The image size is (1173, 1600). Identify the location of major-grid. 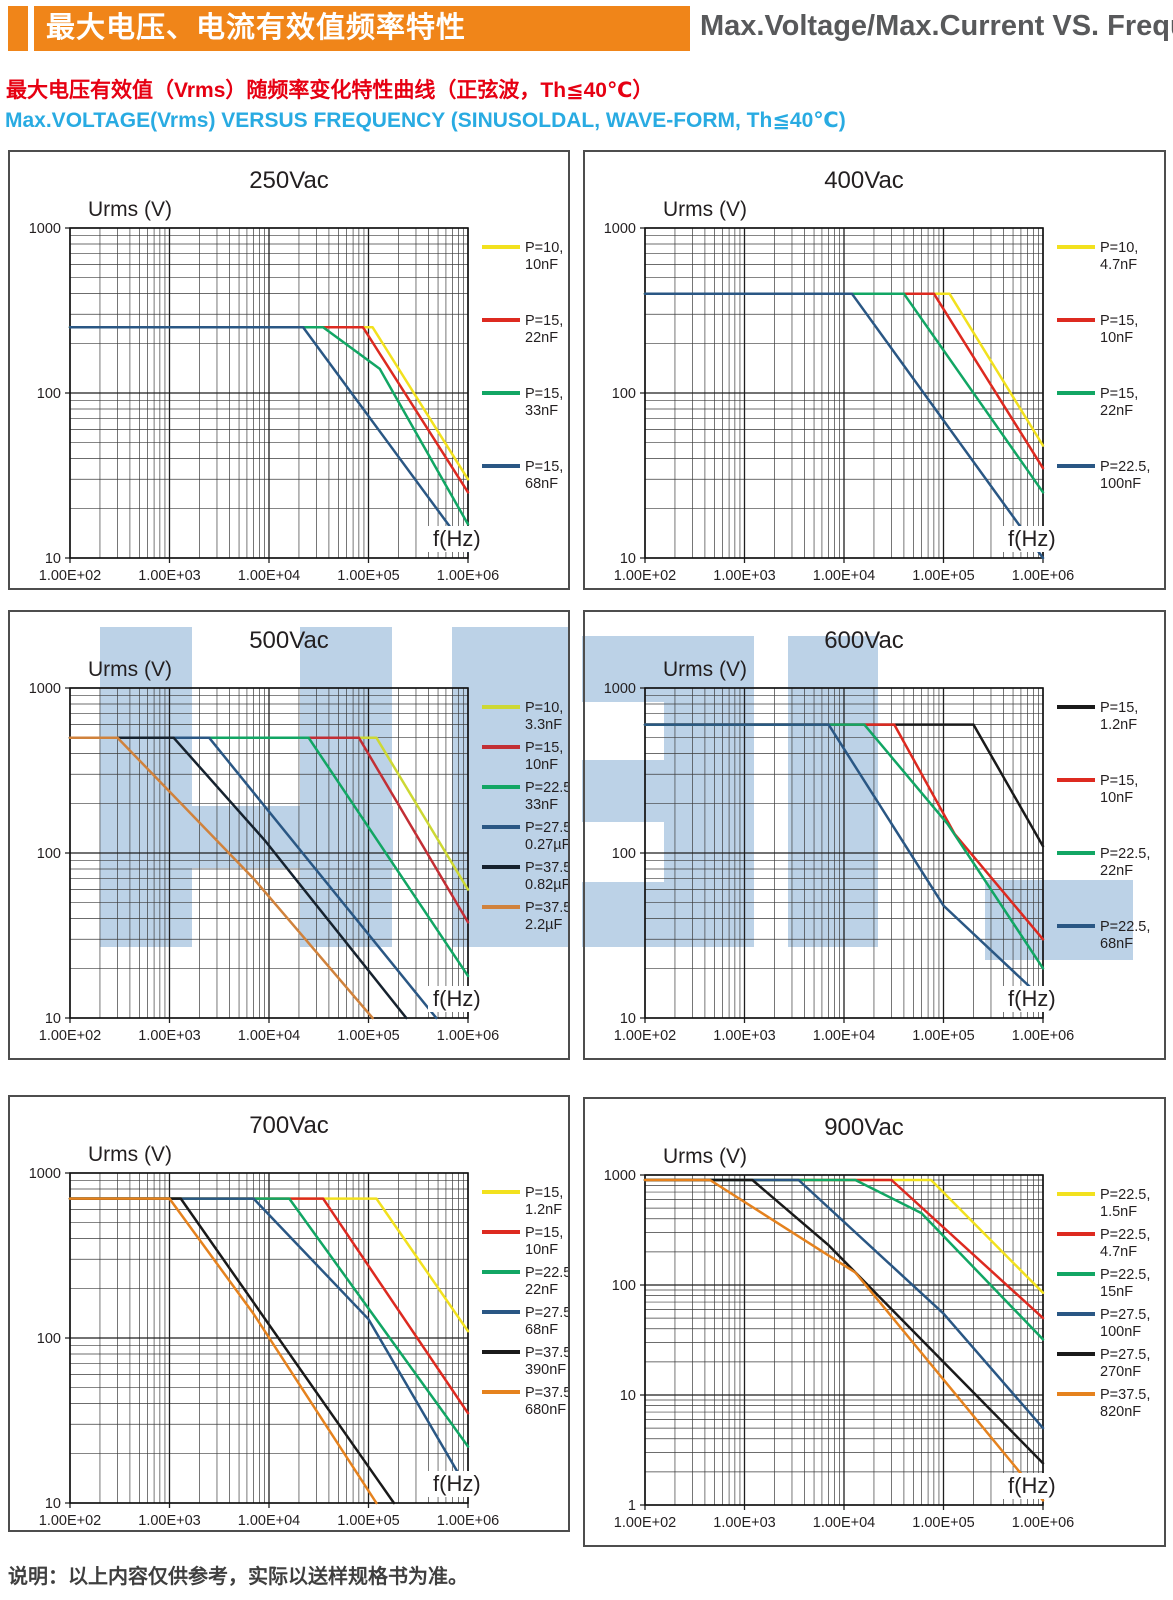
(267, 1340).